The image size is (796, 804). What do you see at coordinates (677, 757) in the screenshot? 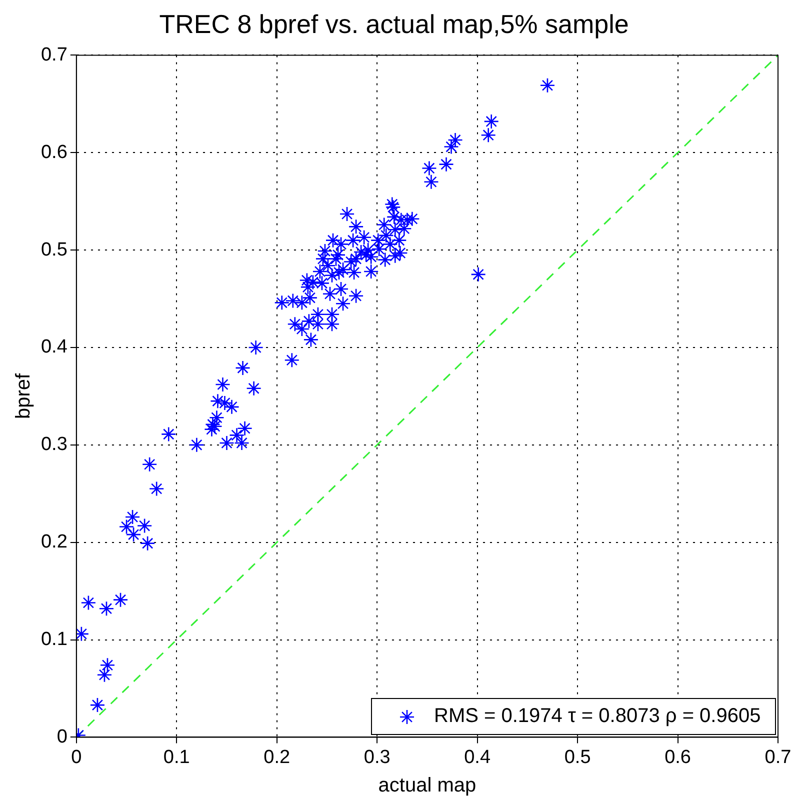
I see `x-tick-label: 0.6` at bounding box center [677, 757].